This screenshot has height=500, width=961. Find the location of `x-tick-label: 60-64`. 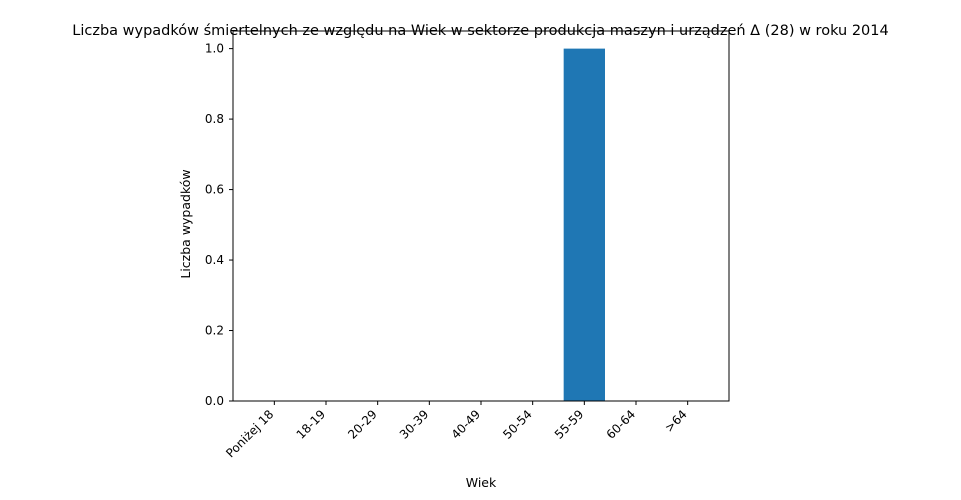

x-tick-label: 60-64 is located at coordinates (621, 424).